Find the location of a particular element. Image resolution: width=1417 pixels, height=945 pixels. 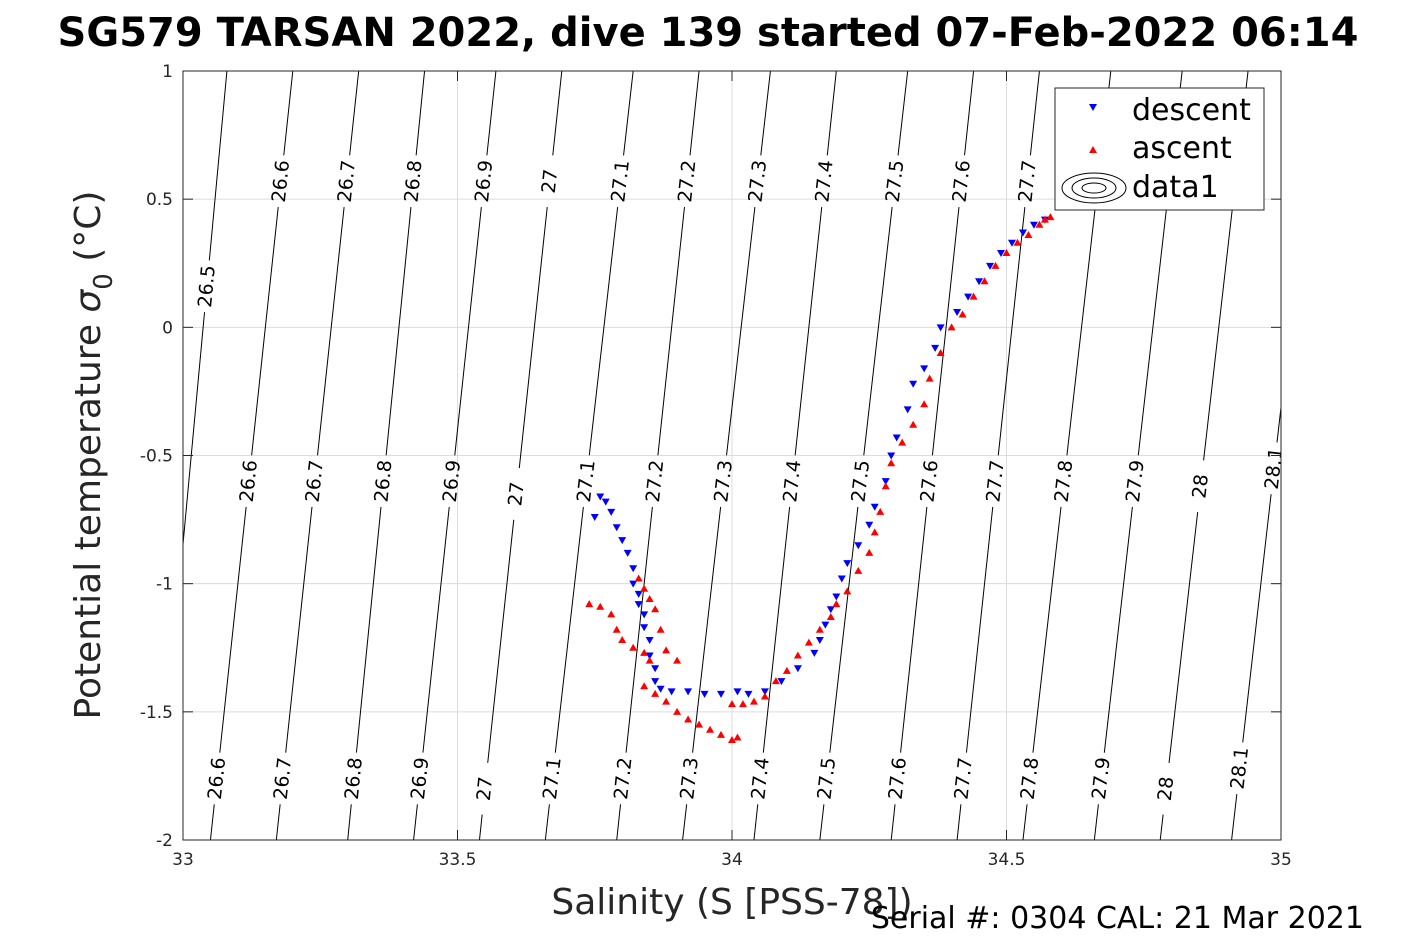

legend-box is located at coordinates (1159, 149).